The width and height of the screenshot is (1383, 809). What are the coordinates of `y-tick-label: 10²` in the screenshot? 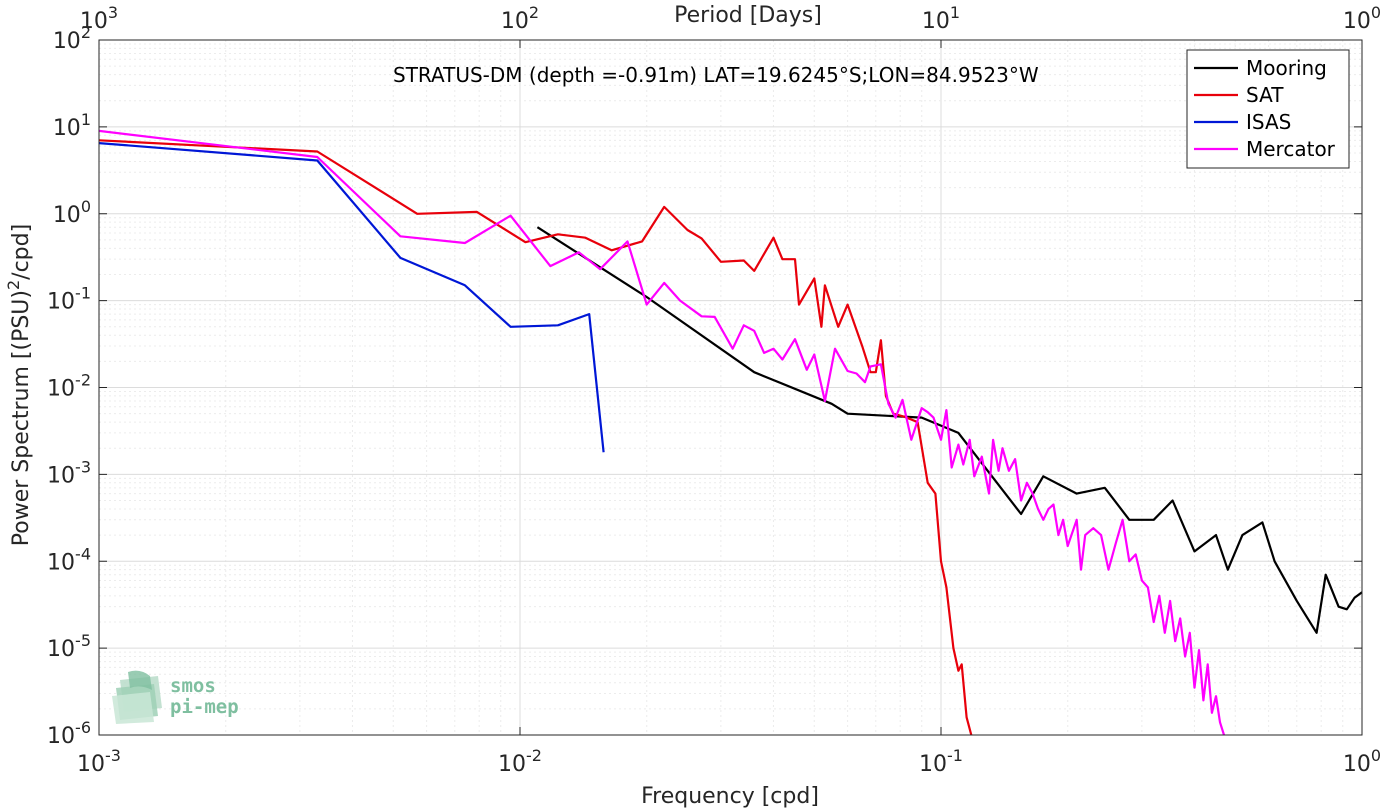 It's located at (72, 38).